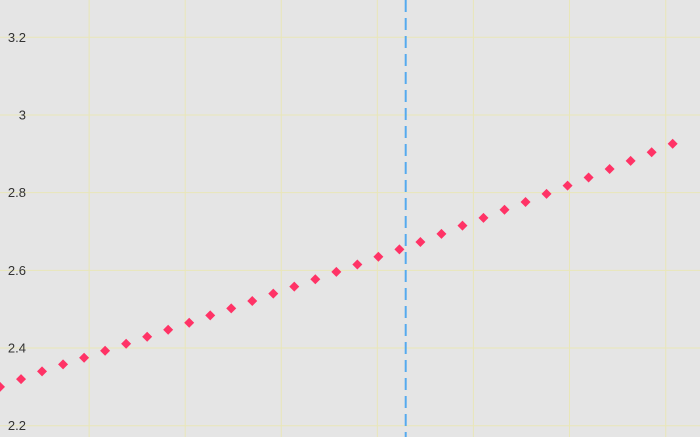  I want to click on y-tick-label: 3, so click(22, 114).